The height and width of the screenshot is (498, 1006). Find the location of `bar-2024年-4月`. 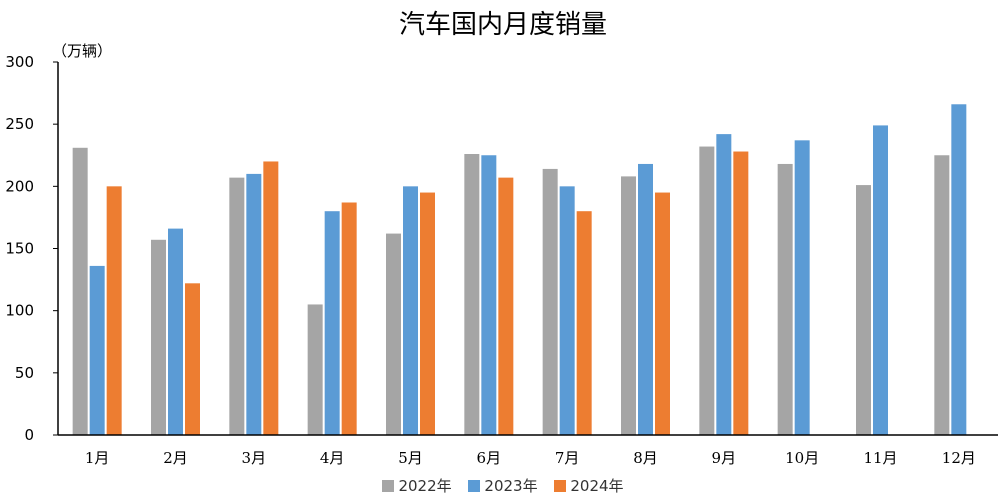

bar-2024年-4月 is located at coordinates (349, 318).